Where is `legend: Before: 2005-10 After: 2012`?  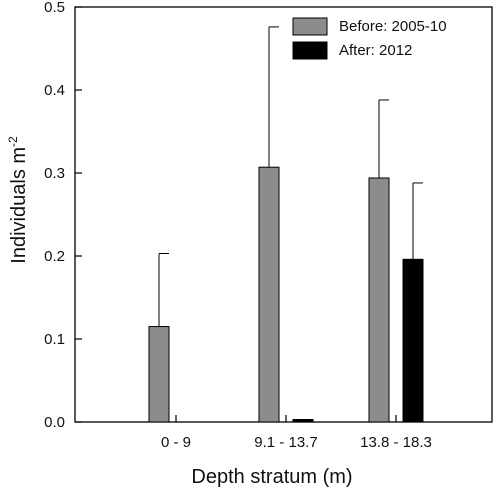
legend: Before: 2005-10 After: 2012 is located at coordinates (369, 38).